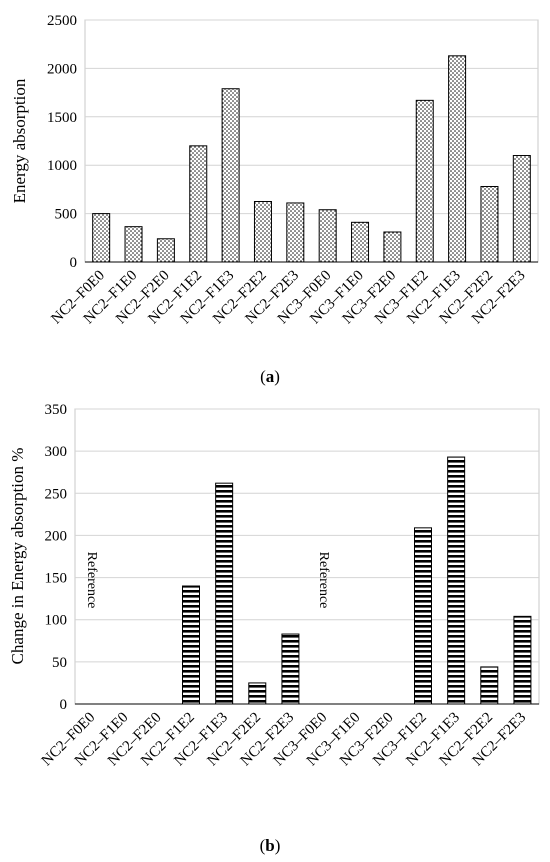 The height and width of the screenshot is (862, 550). What do you see at coordinates (56, 557) in the screenshot?
I see `chart-b-y-tick-labels: 0 50 100 150 200 250 300 350` at bounding box center [56, 557].